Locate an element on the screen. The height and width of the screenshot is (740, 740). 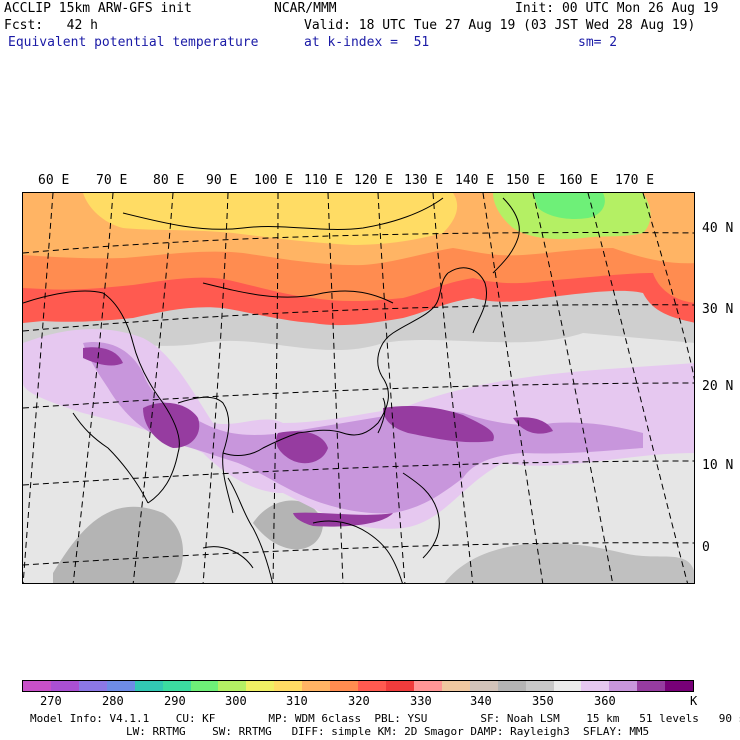
lon-label: 150 E is located at coordinates (526, 180).